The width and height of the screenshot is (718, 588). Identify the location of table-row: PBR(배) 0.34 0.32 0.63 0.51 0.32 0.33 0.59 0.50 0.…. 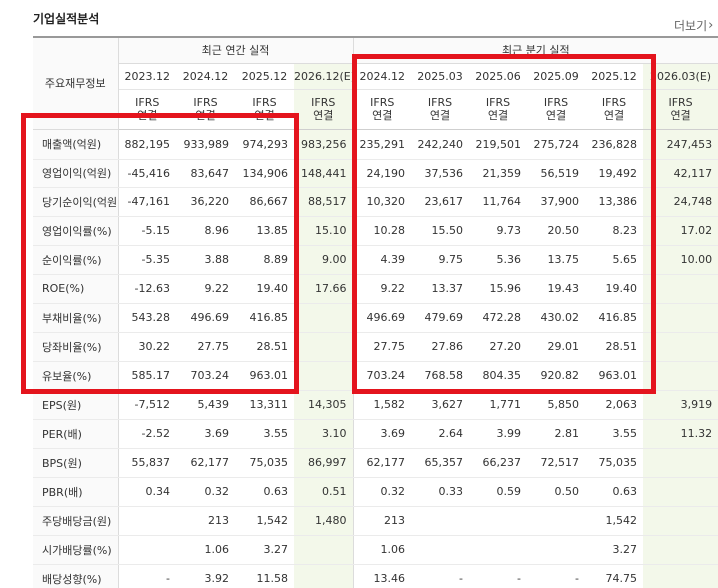
(375, 492).